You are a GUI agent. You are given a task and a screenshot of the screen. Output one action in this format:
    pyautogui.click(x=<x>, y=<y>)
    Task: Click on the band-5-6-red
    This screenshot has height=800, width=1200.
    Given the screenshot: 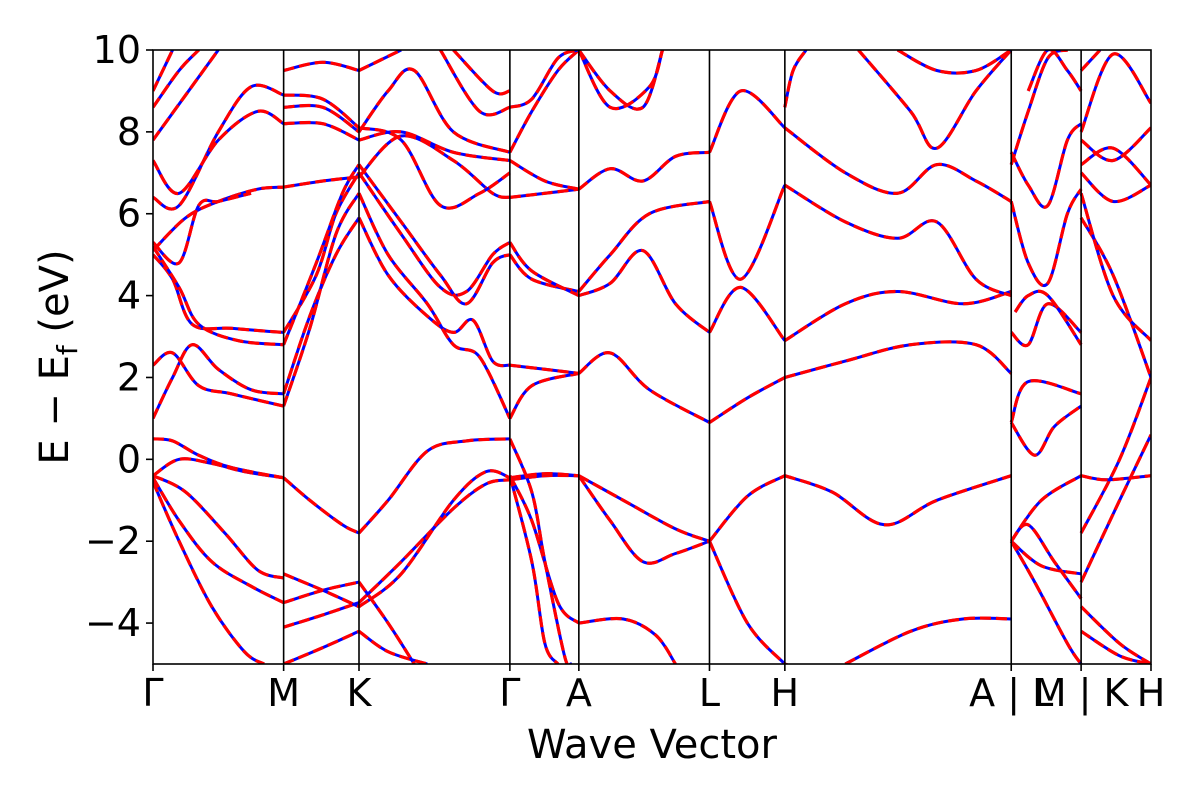 What is the action you would take?
    pyautogui.click(x=795, y=79)
    